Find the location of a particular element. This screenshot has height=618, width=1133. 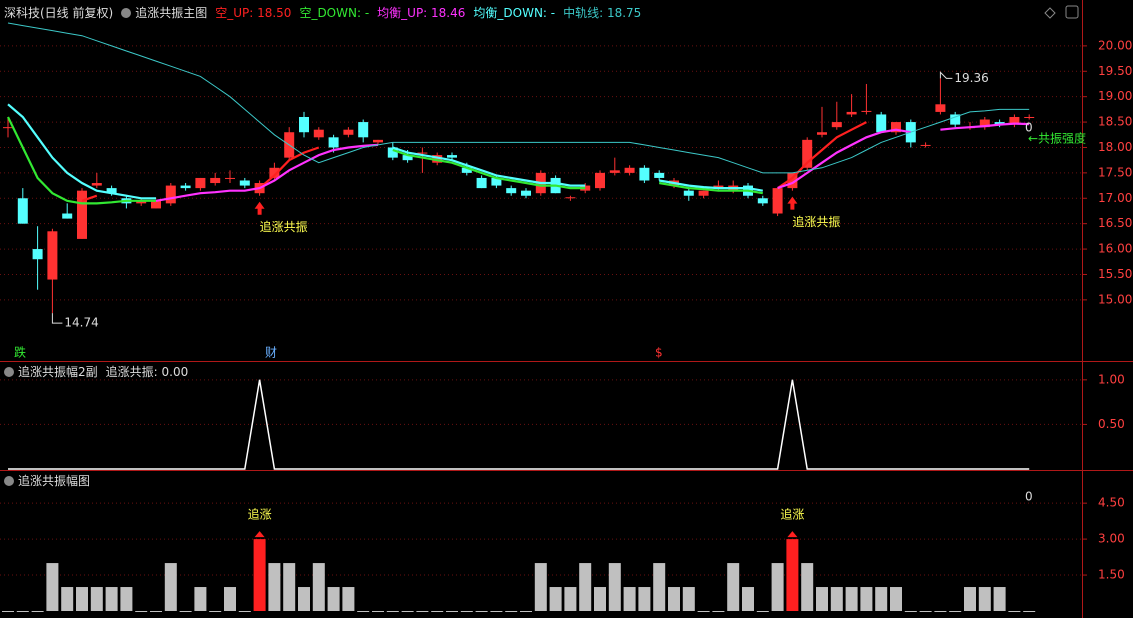

y-tick-label: 18.00 is located at coordinates (1115, 147).